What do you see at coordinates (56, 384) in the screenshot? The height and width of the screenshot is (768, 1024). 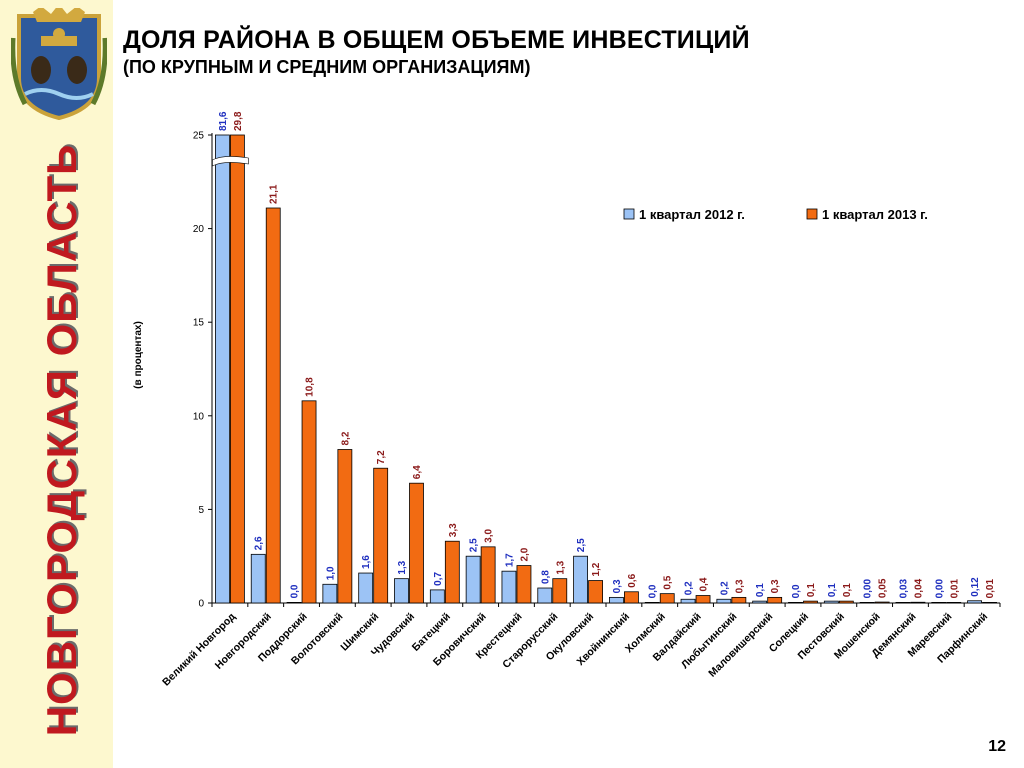 I see `sidebar: НОВГОРОДСКАЯ ОБЛАСТЬ` at bounding box center [56, 384].